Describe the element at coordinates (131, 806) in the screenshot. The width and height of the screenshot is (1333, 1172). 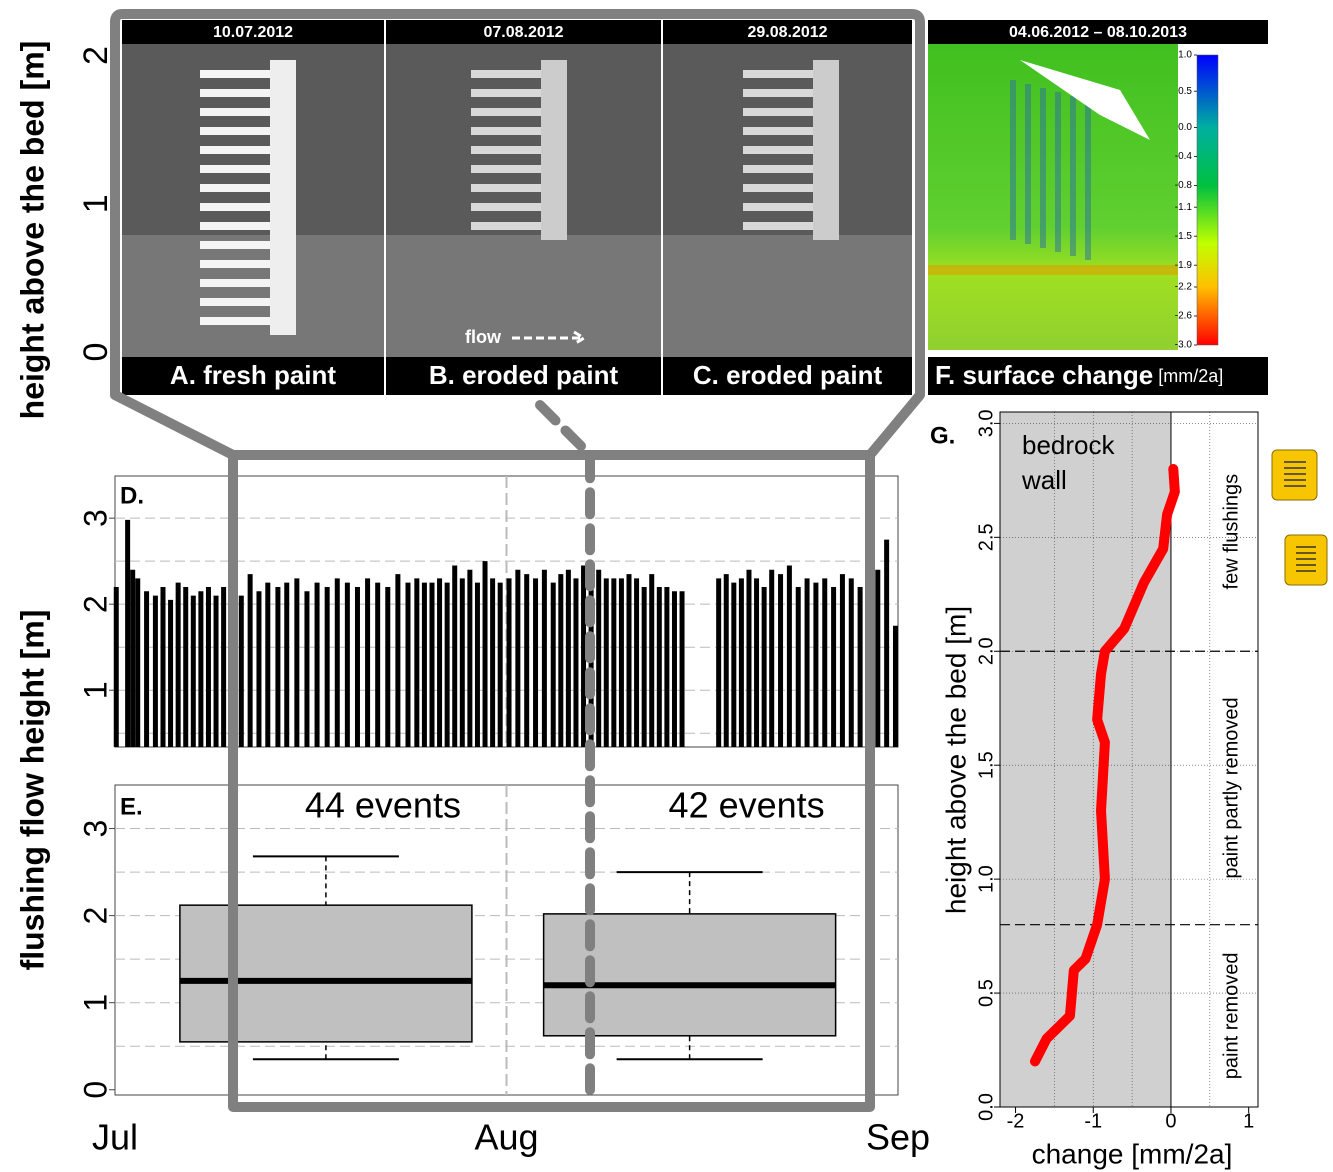
I see `panel-label: E.` at that location.